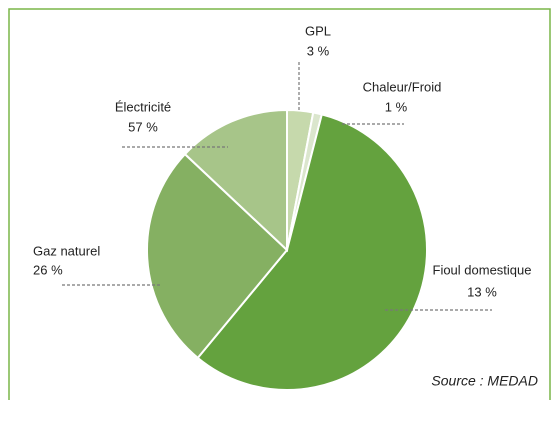 This screenshot has height=423, width=559. Describe the element at coordinates (66, 250) in the screenshot. I see `slice-label: Gaz naturel` at that location.